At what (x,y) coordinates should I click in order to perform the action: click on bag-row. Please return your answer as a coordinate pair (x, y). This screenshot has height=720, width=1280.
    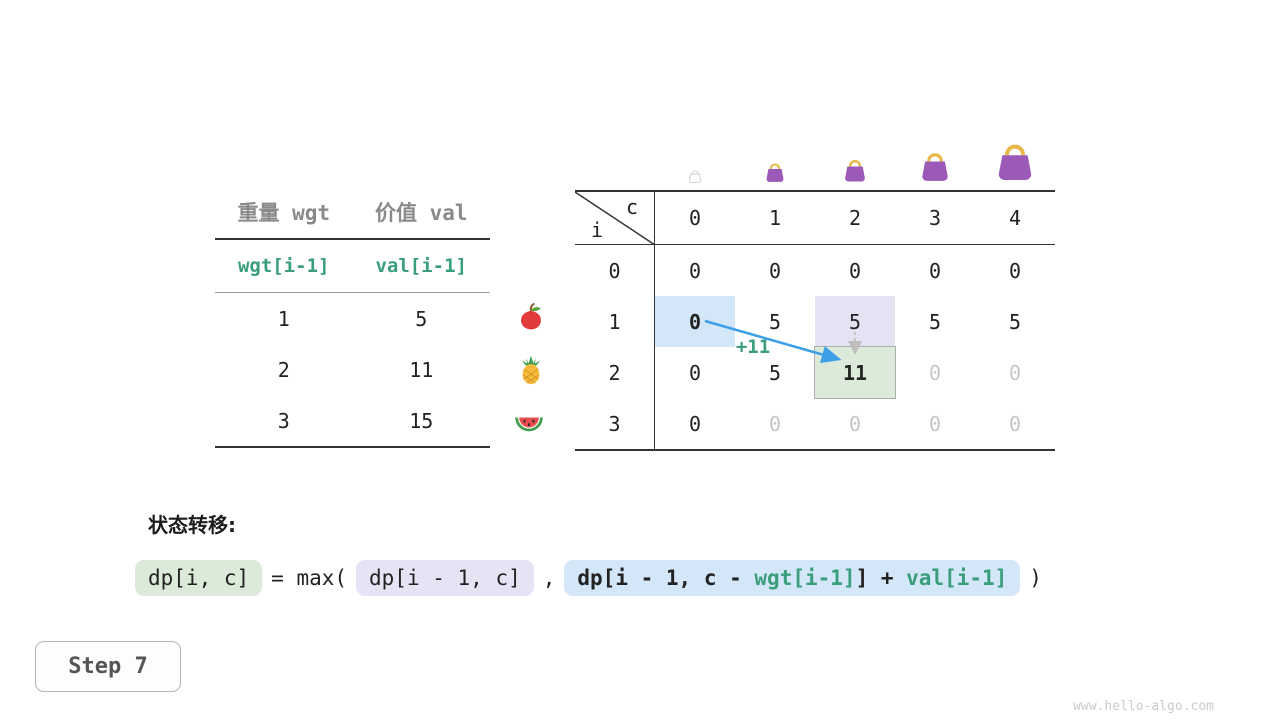
    Looking at the image, I should click on (855, 156).